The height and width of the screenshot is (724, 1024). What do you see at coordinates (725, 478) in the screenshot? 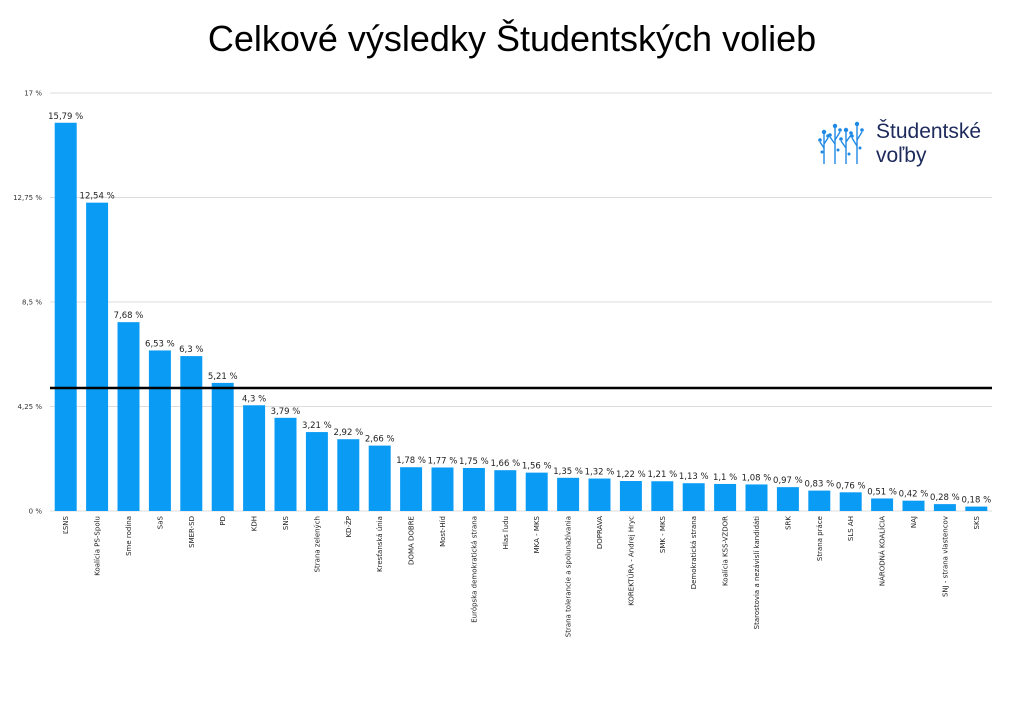
I see `data-label: 1,1 %` at bounding box center [725, 478].